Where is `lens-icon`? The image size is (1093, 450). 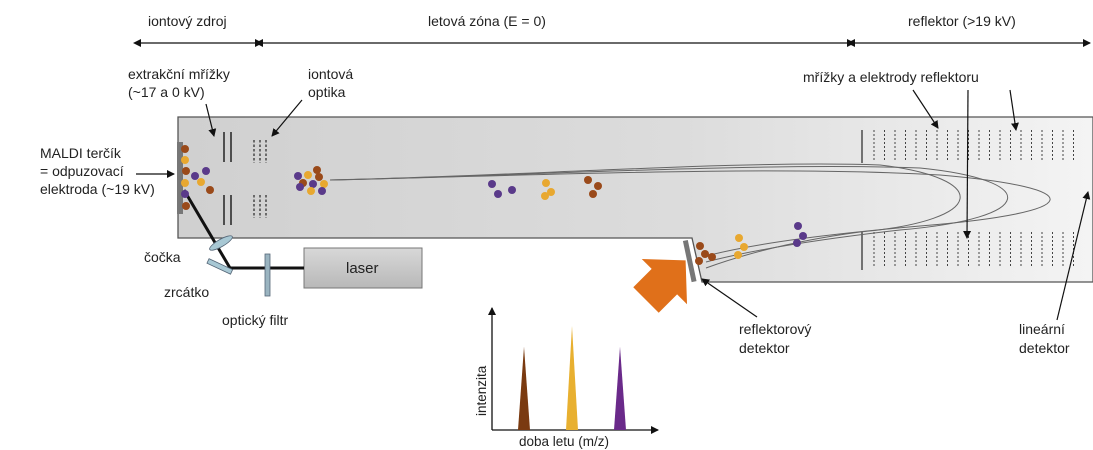
lens-icon is located at coordinates (221, 243).